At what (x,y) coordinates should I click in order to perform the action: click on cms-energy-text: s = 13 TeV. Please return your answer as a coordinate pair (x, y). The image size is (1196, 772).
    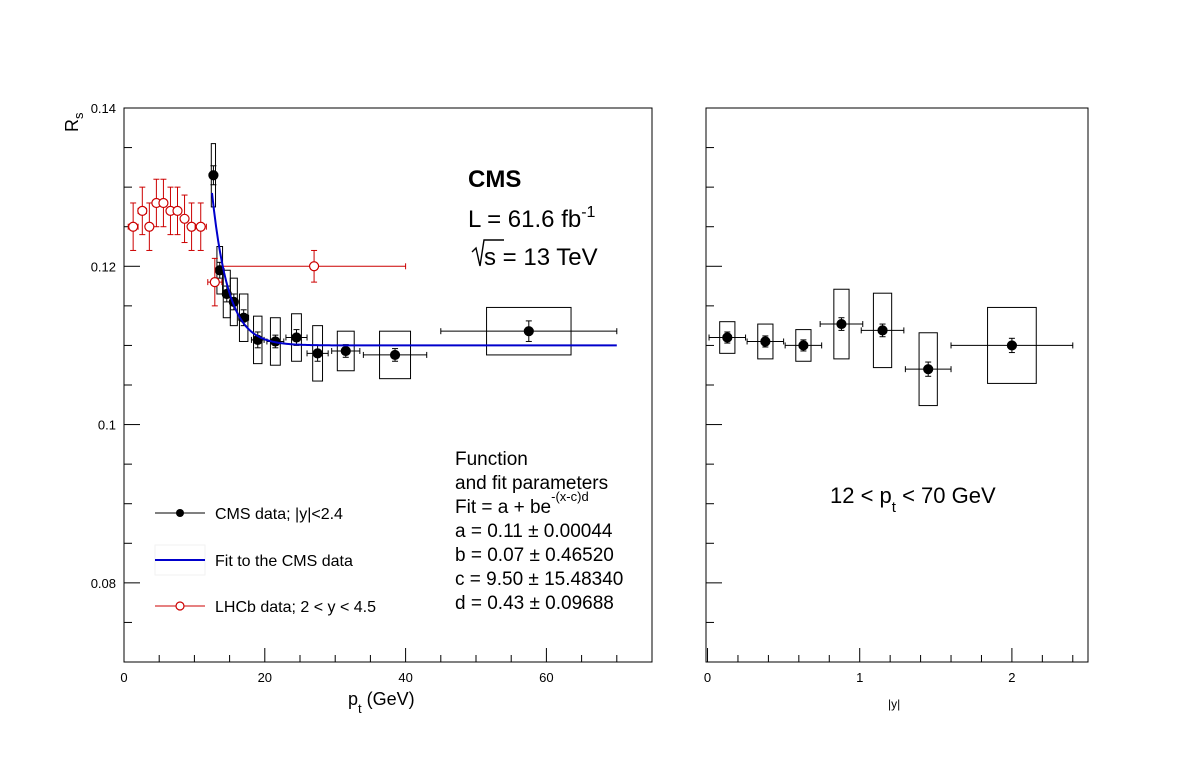
    Looking at the image, I should click on (541, 257).